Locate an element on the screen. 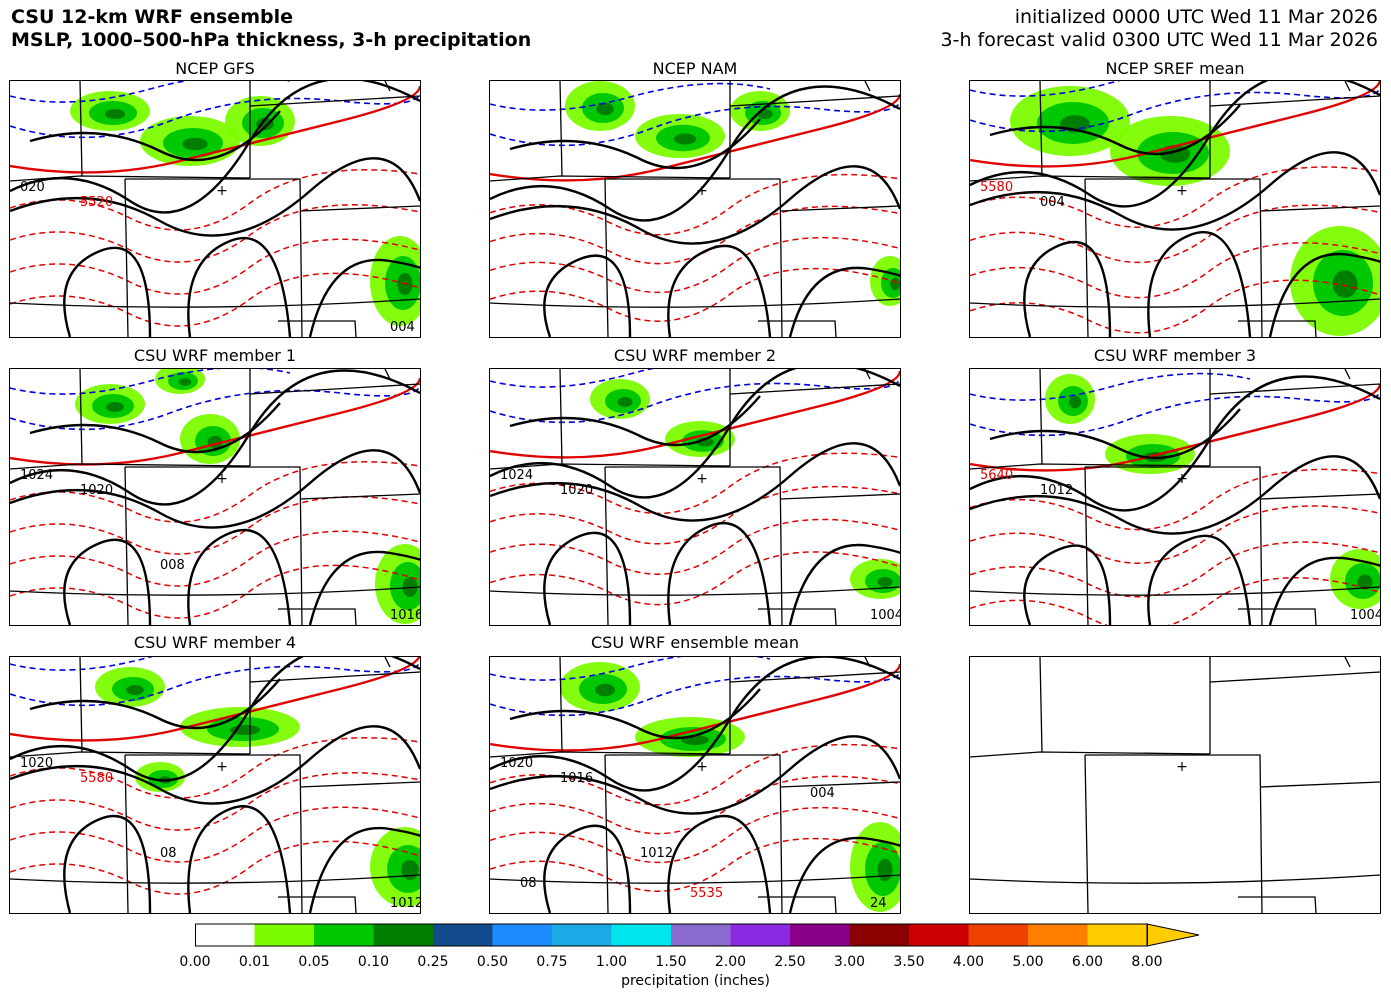  colorbar-tick-label: 0.01 is located at coordinates (254, 962).